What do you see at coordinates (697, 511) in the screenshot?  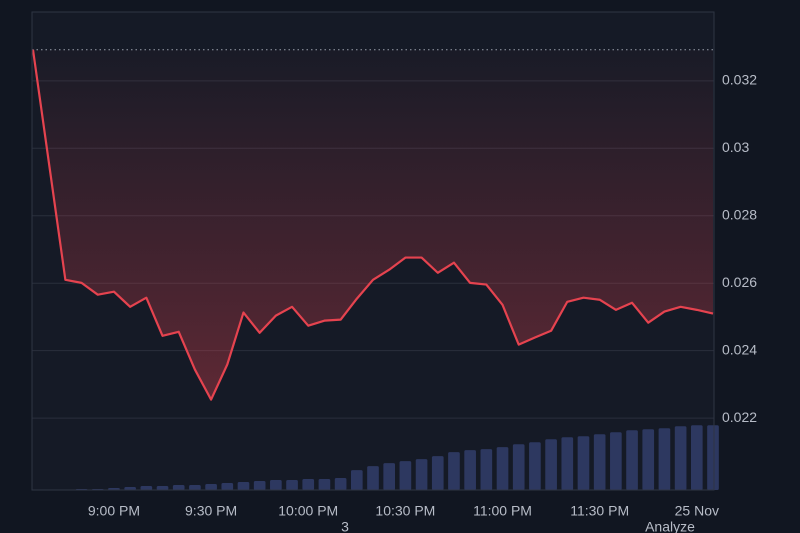 I see `x-tick-label: 25 Nov` at bounding box center [697, 511].